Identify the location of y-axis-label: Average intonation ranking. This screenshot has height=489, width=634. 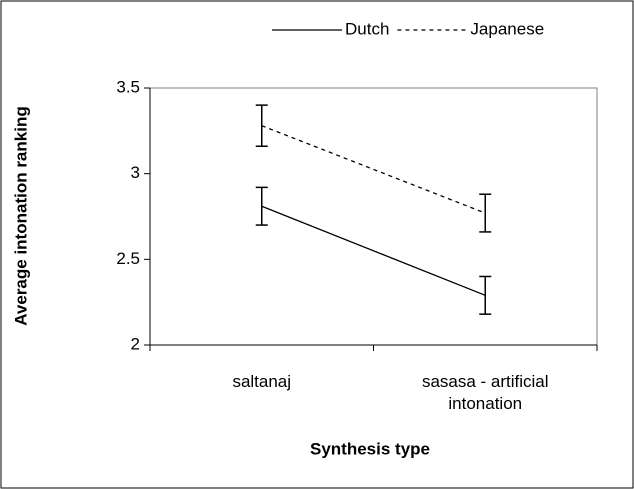
(20, 215).